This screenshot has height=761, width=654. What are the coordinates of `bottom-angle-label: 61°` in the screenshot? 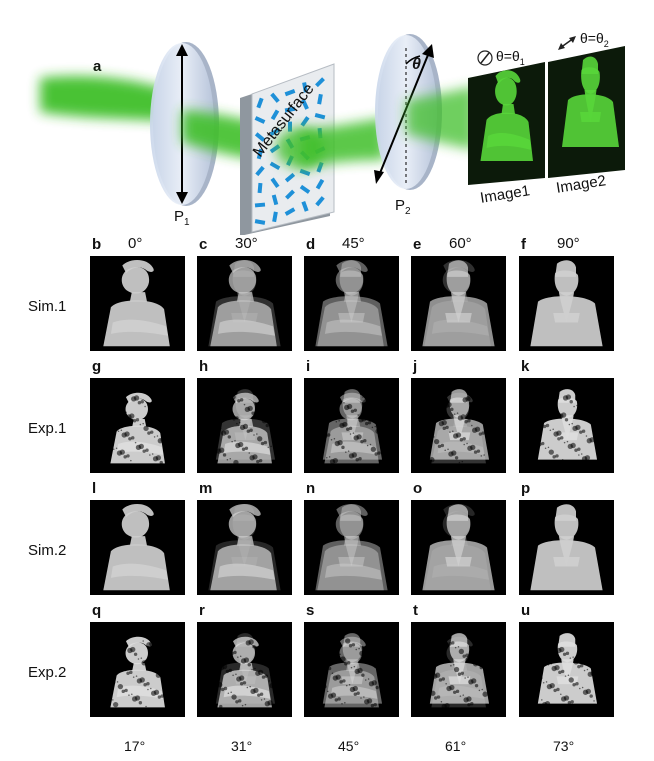 It's located at (456, 746).